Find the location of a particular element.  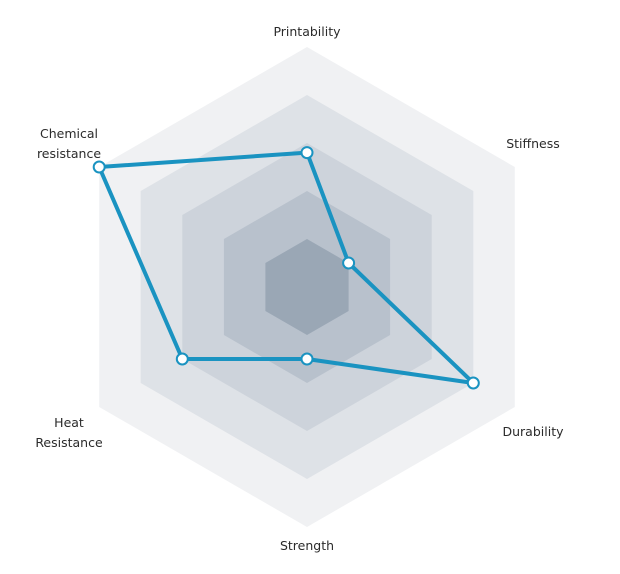

axis-label-0: Printability is located at coordinates (307, 31).